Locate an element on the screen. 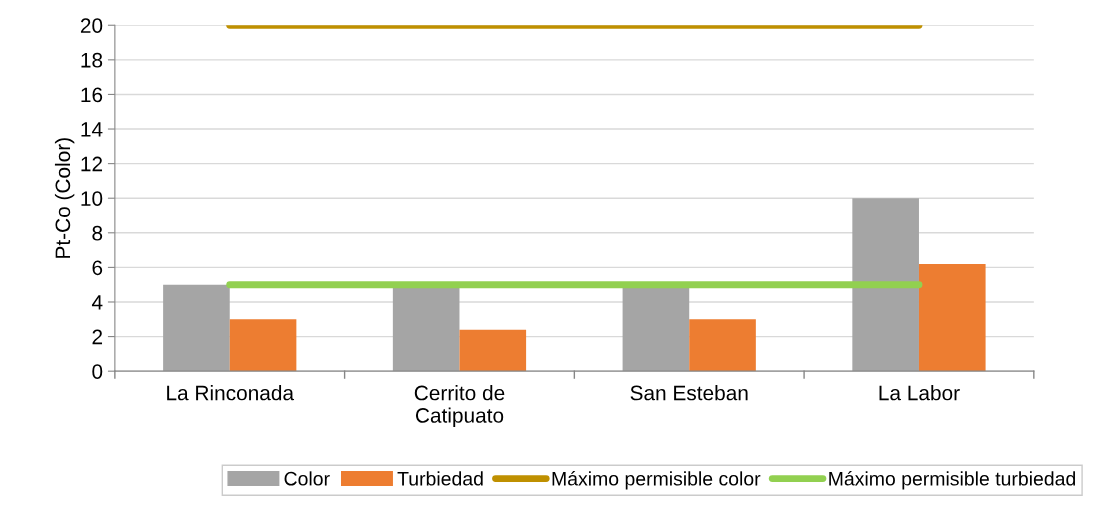  y-tick-label: 12 is located at coordinates (92, 164).